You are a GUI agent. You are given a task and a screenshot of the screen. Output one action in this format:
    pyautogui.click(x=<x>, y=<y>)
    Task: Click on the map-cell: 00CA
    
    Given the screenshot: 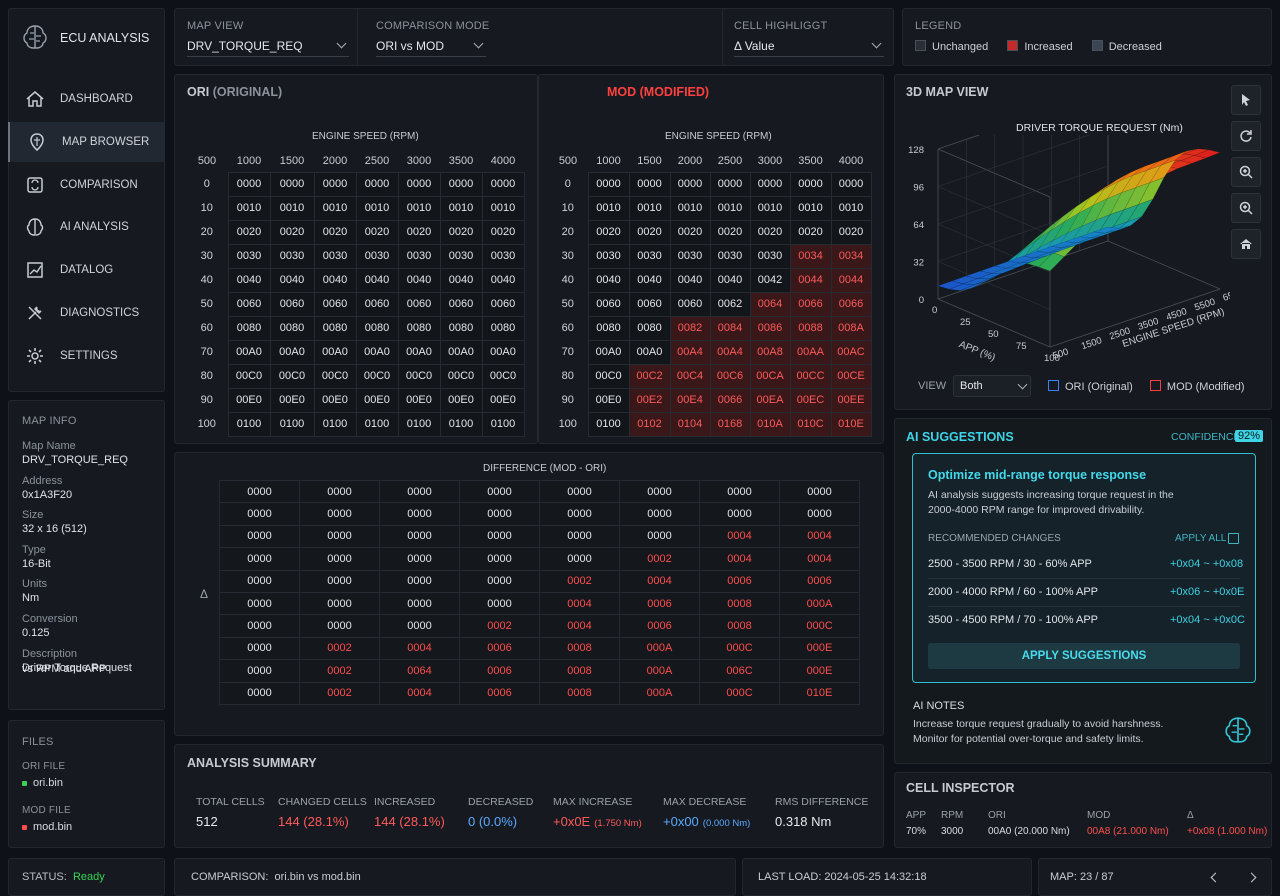 What is the action you would take?
    pyautogui.click(x=770, y=376)
    